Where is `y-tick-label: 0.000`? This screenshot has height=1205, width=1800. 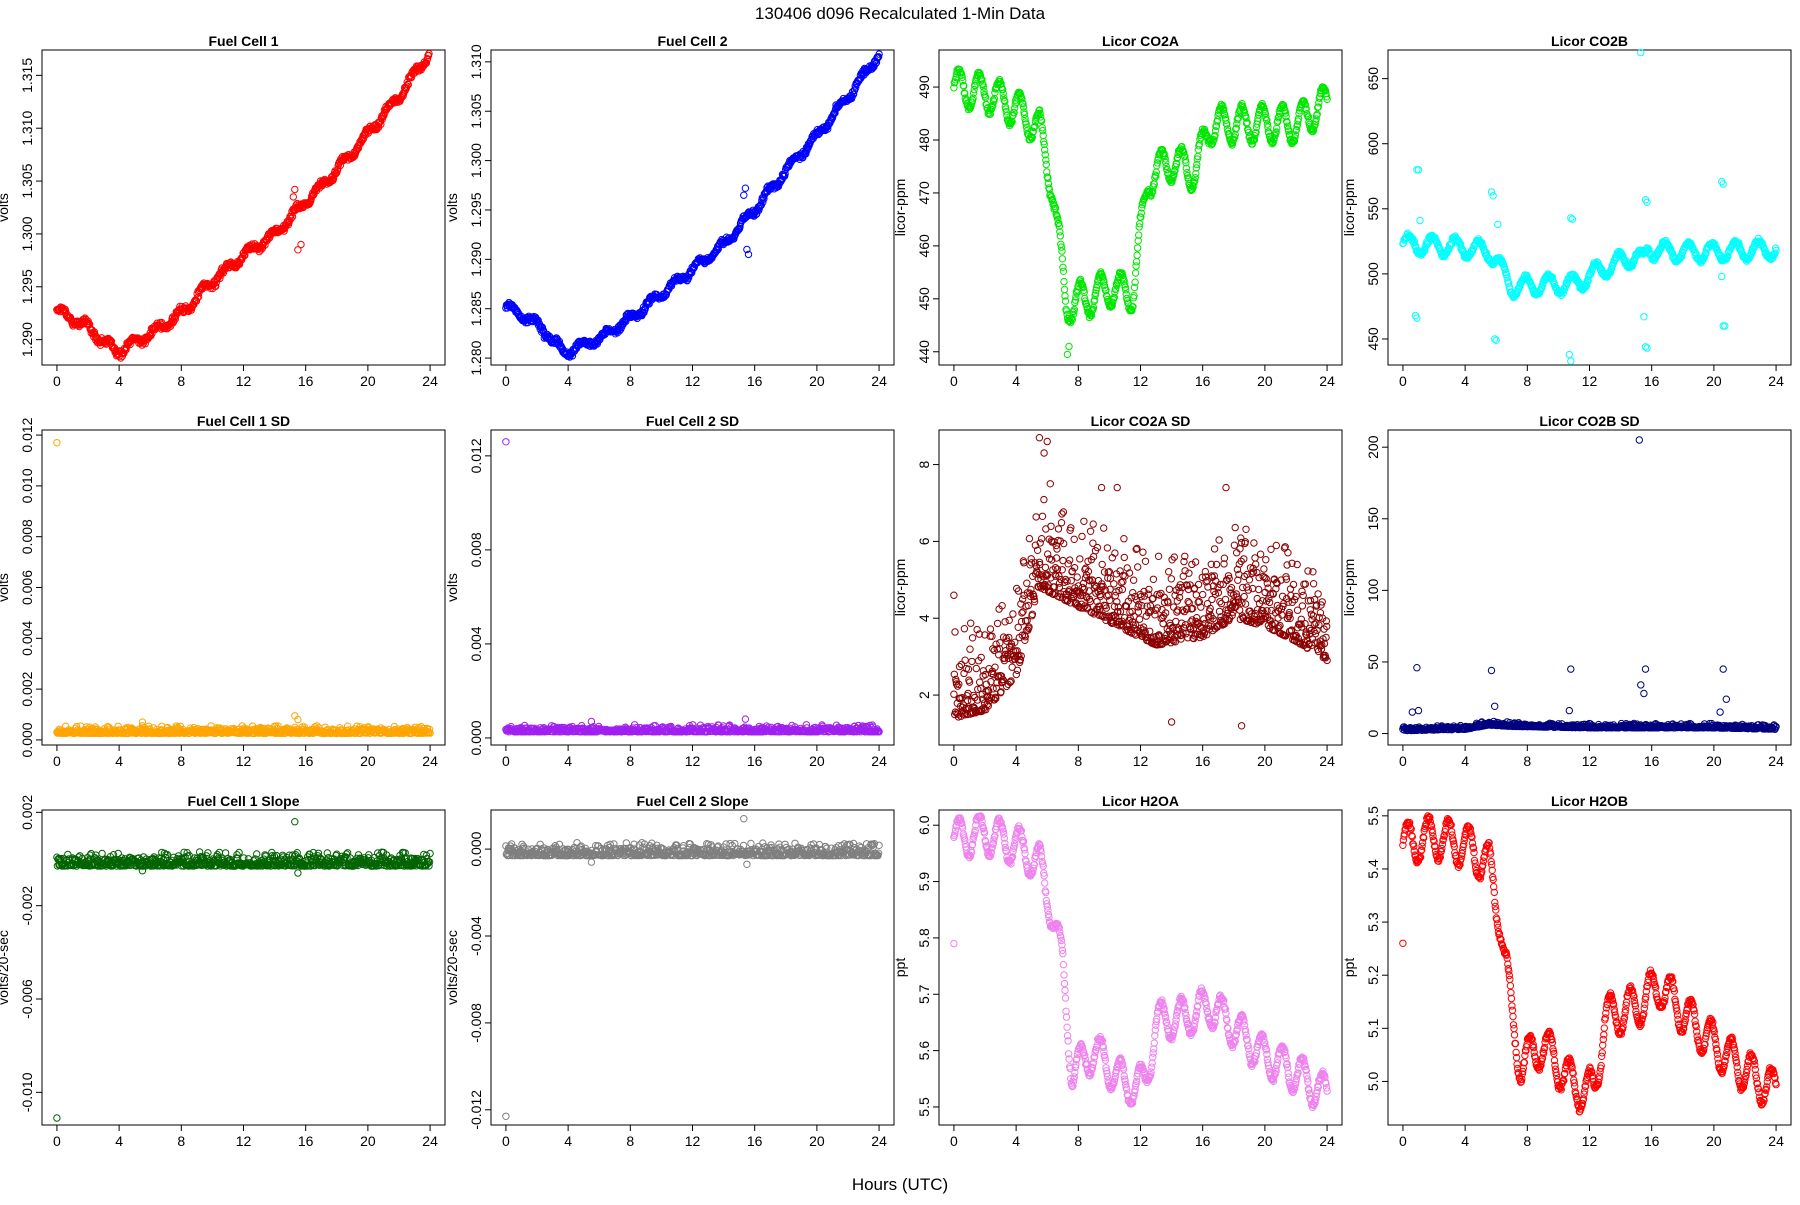
y-tick-label: 0.000 is located at coordinates (27, 739).